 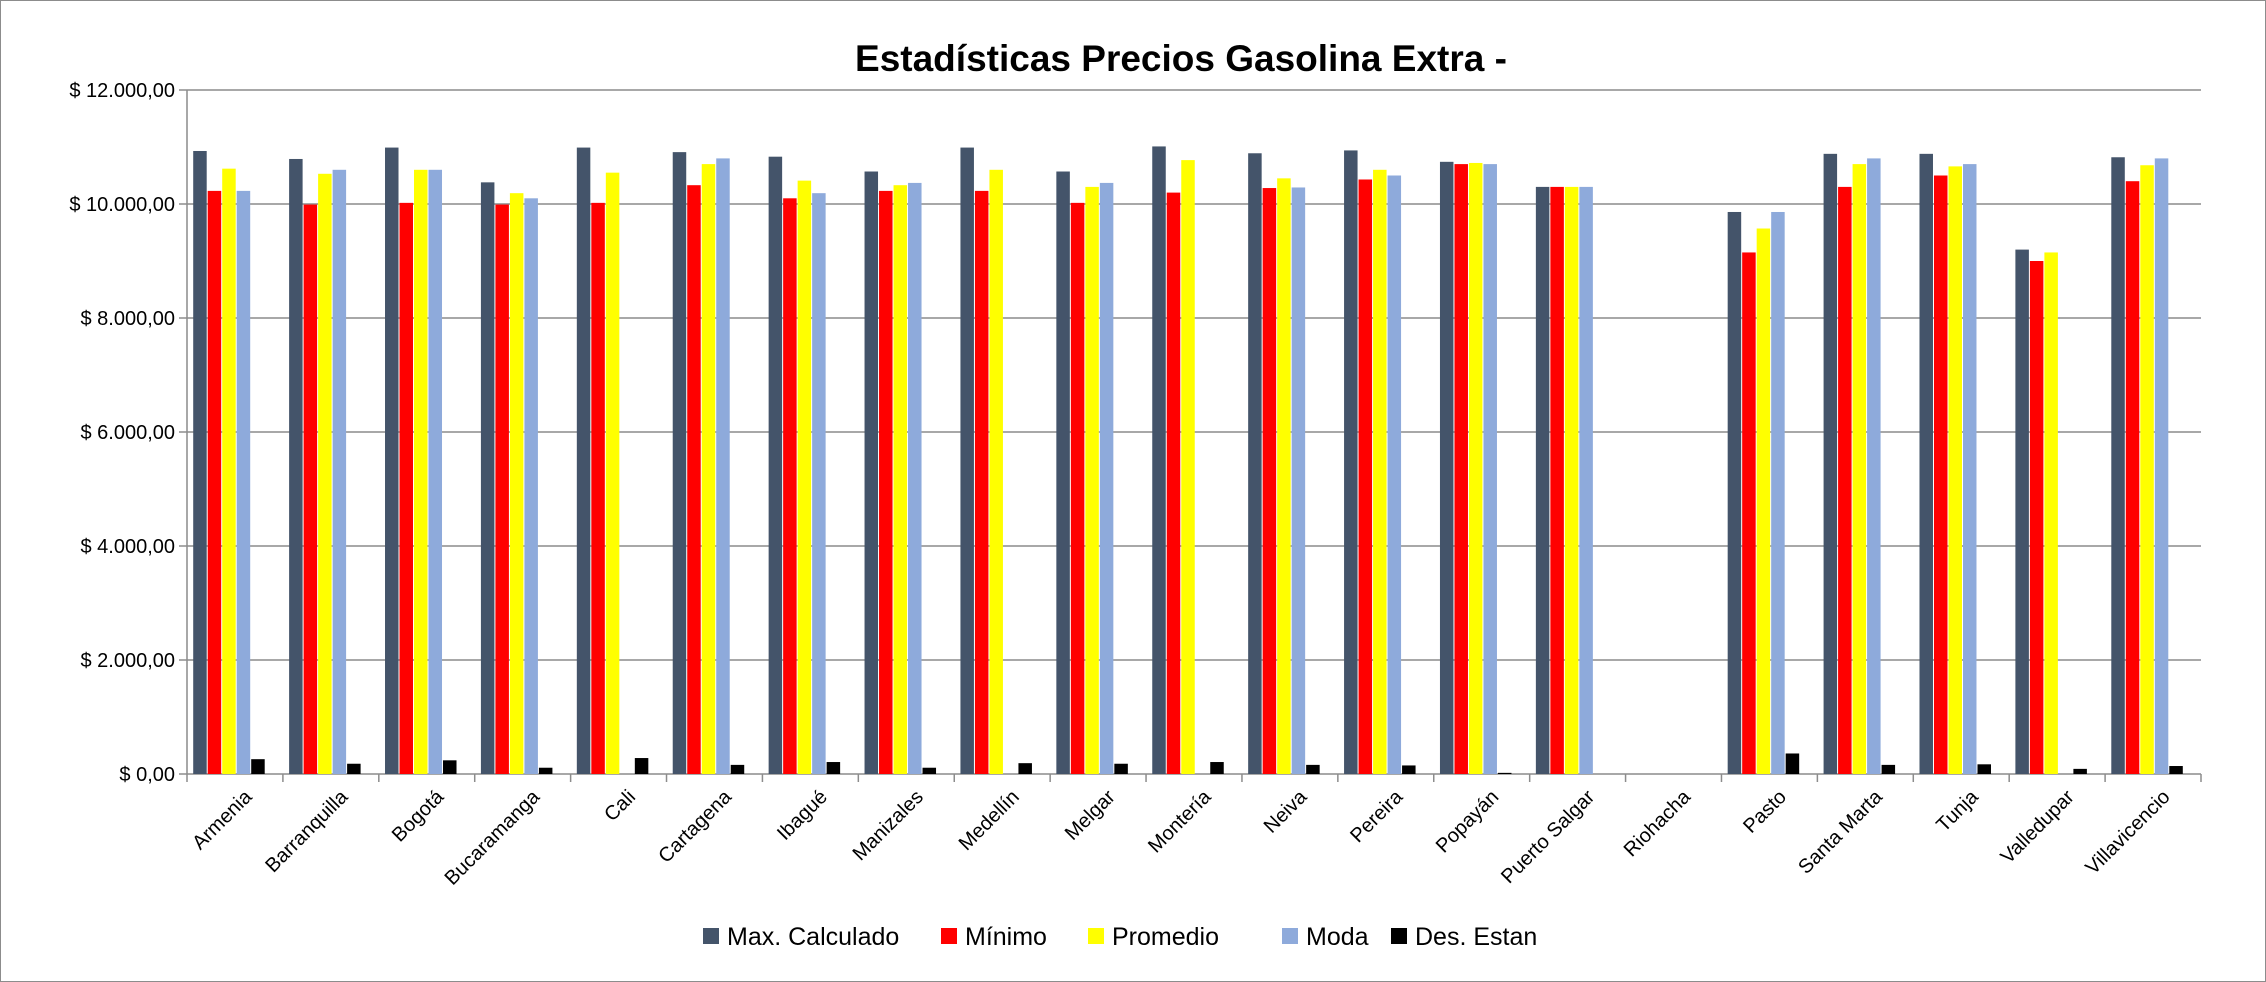 What do you see at coordinates (1778, 493) in the screenshot?
I see `bar-moda-pasto` at bounding box center [1778, 493].